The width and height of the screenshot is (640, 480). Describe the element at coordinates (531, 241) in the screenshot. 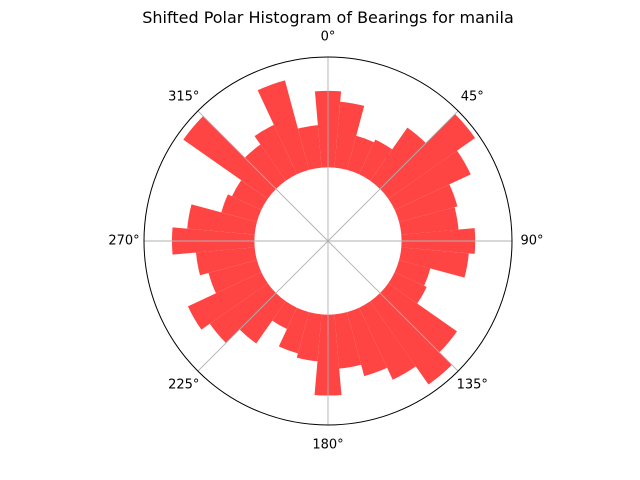

I see `angle-tick-label: 90°` at that location.